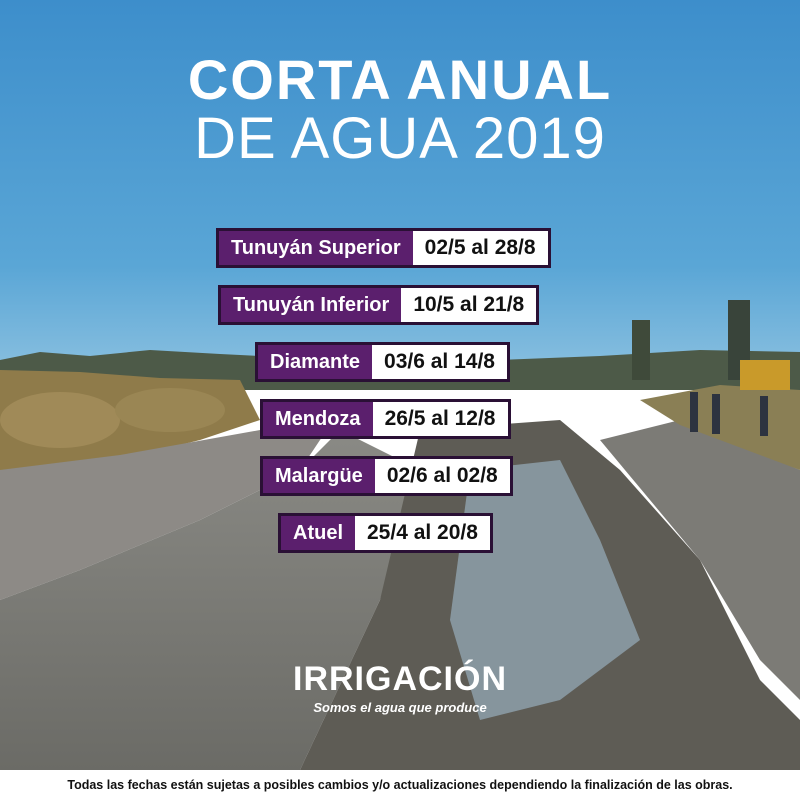 Image resolution: width=800 pixels, height=800 pixels. I want to click on zone-dates: 03/6 al 14/8, so click(441, 362).